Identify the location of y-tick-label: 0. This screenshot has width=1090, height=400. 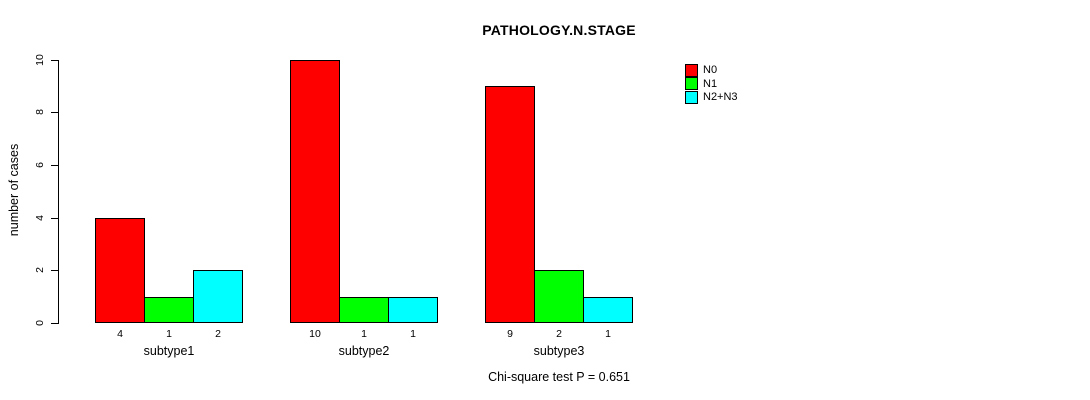
(40, 323).